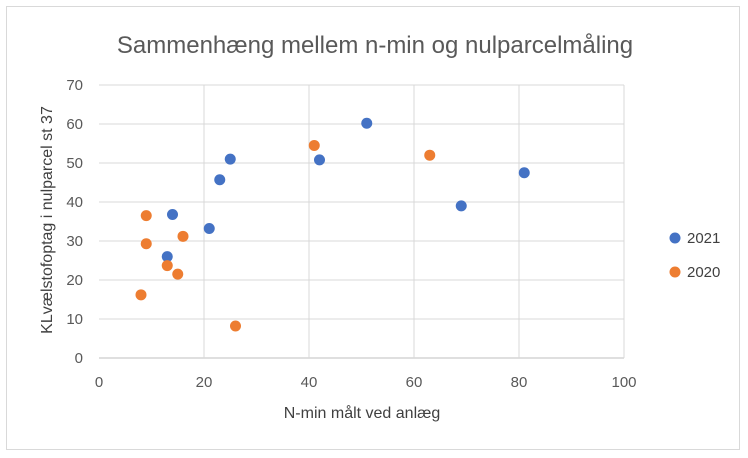 Image resolution: width=748 pixels, height=458 pixels. What do you see at coordinates (74, 202) in the screenshot?
I see `y-tick-label: 40` at bounding box center [74, 202].